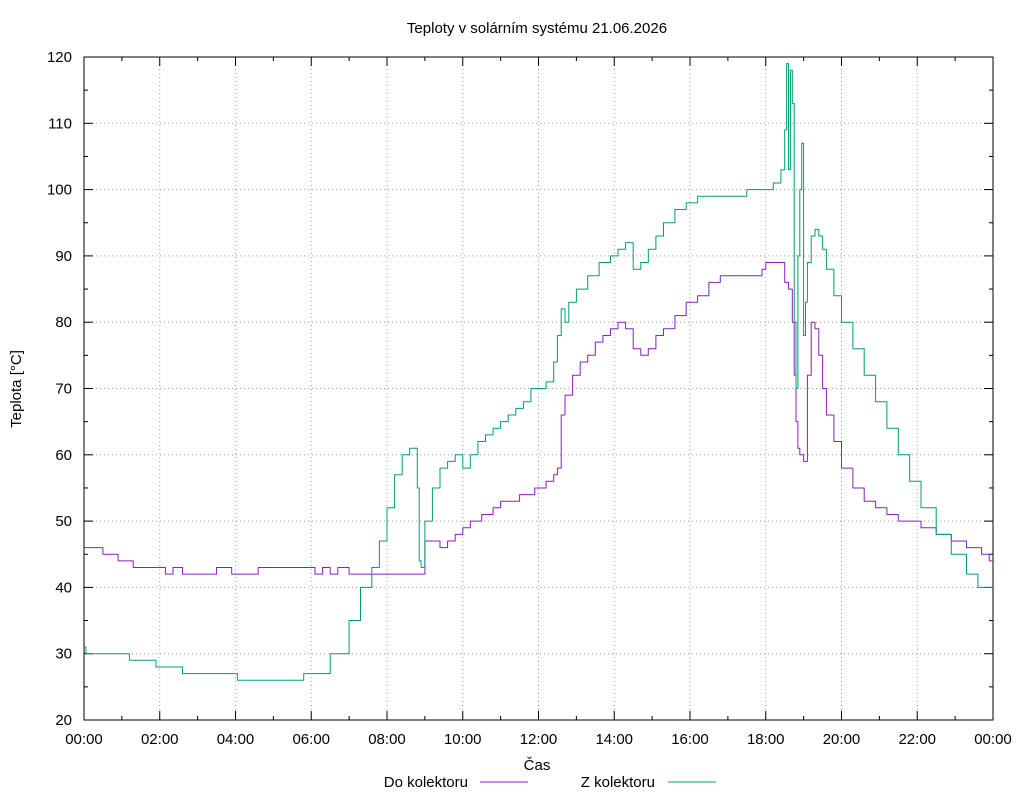 The height and width of the screenshot is (800, 1024). Describe the element at coordinates (618, 782) in the screenshot. I see `legend-label-z-kolektoru: Z kolektoru` at that location.